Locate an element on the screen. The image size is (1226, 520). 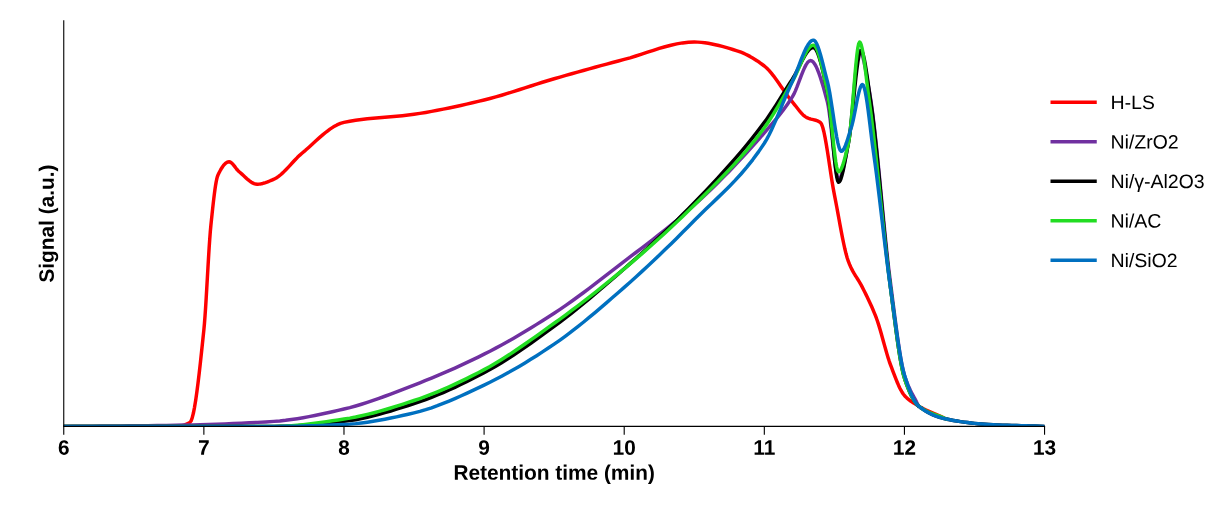
legend-label: Ni/SiO2 is located at coordinates (1144, 260).